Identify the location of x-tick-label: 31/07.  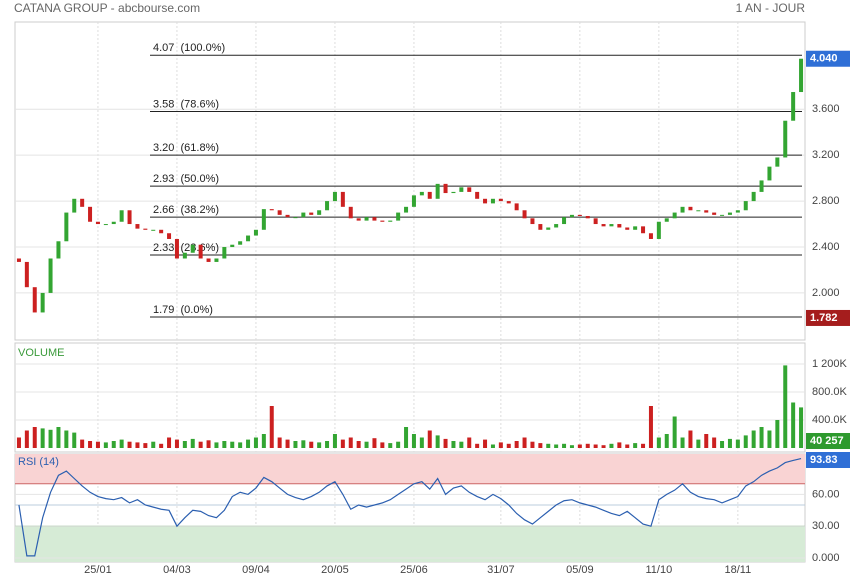
(501, 570).